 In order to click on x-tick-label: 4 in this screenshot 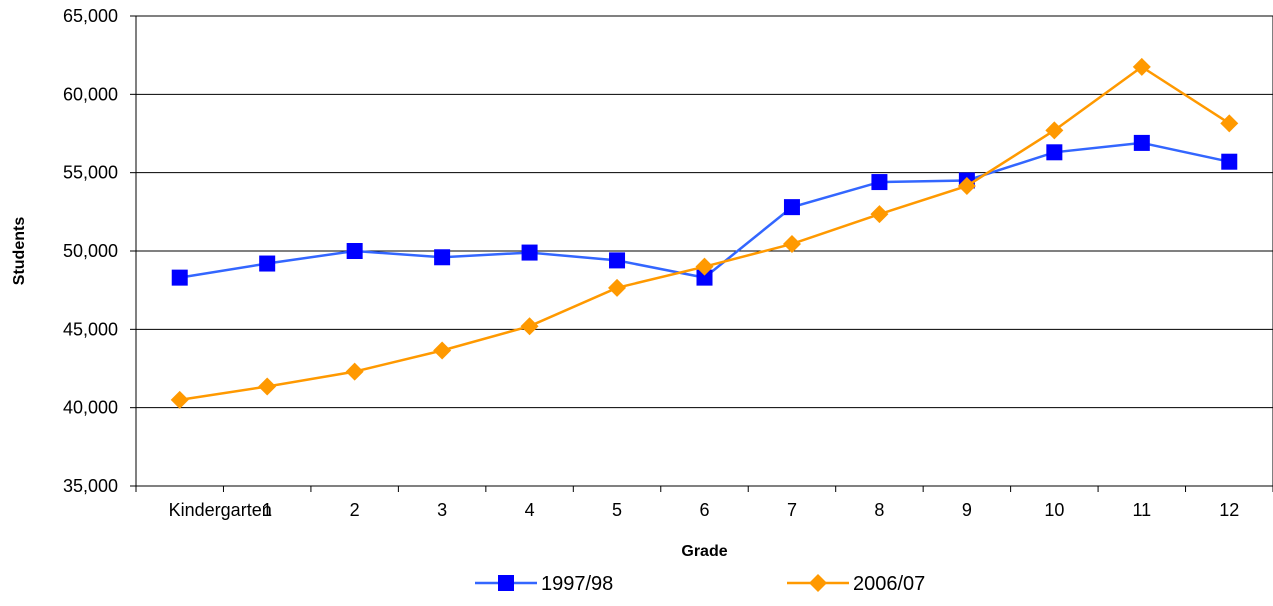, I will do `click(530, 510)`.